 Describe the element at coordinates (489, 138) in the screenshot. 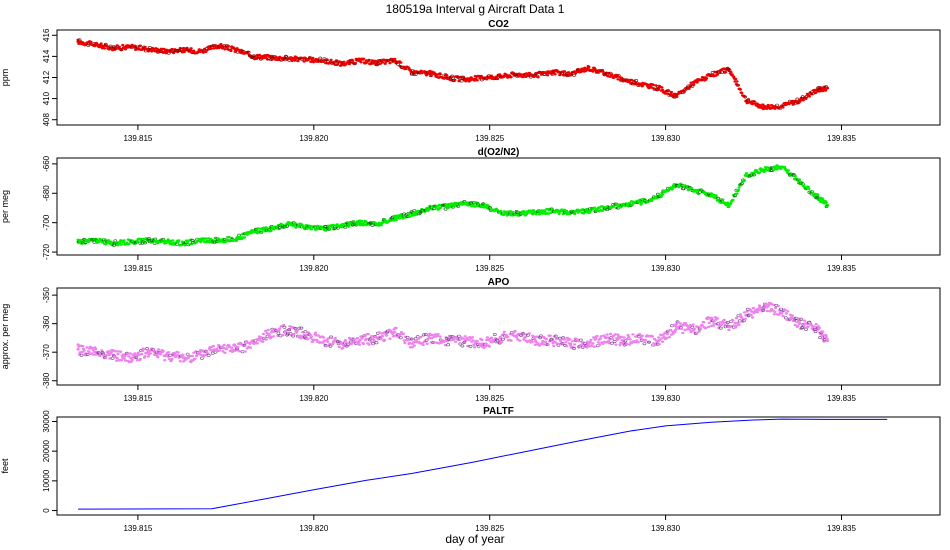

I see `x-tick-label: 139.825` at that location.